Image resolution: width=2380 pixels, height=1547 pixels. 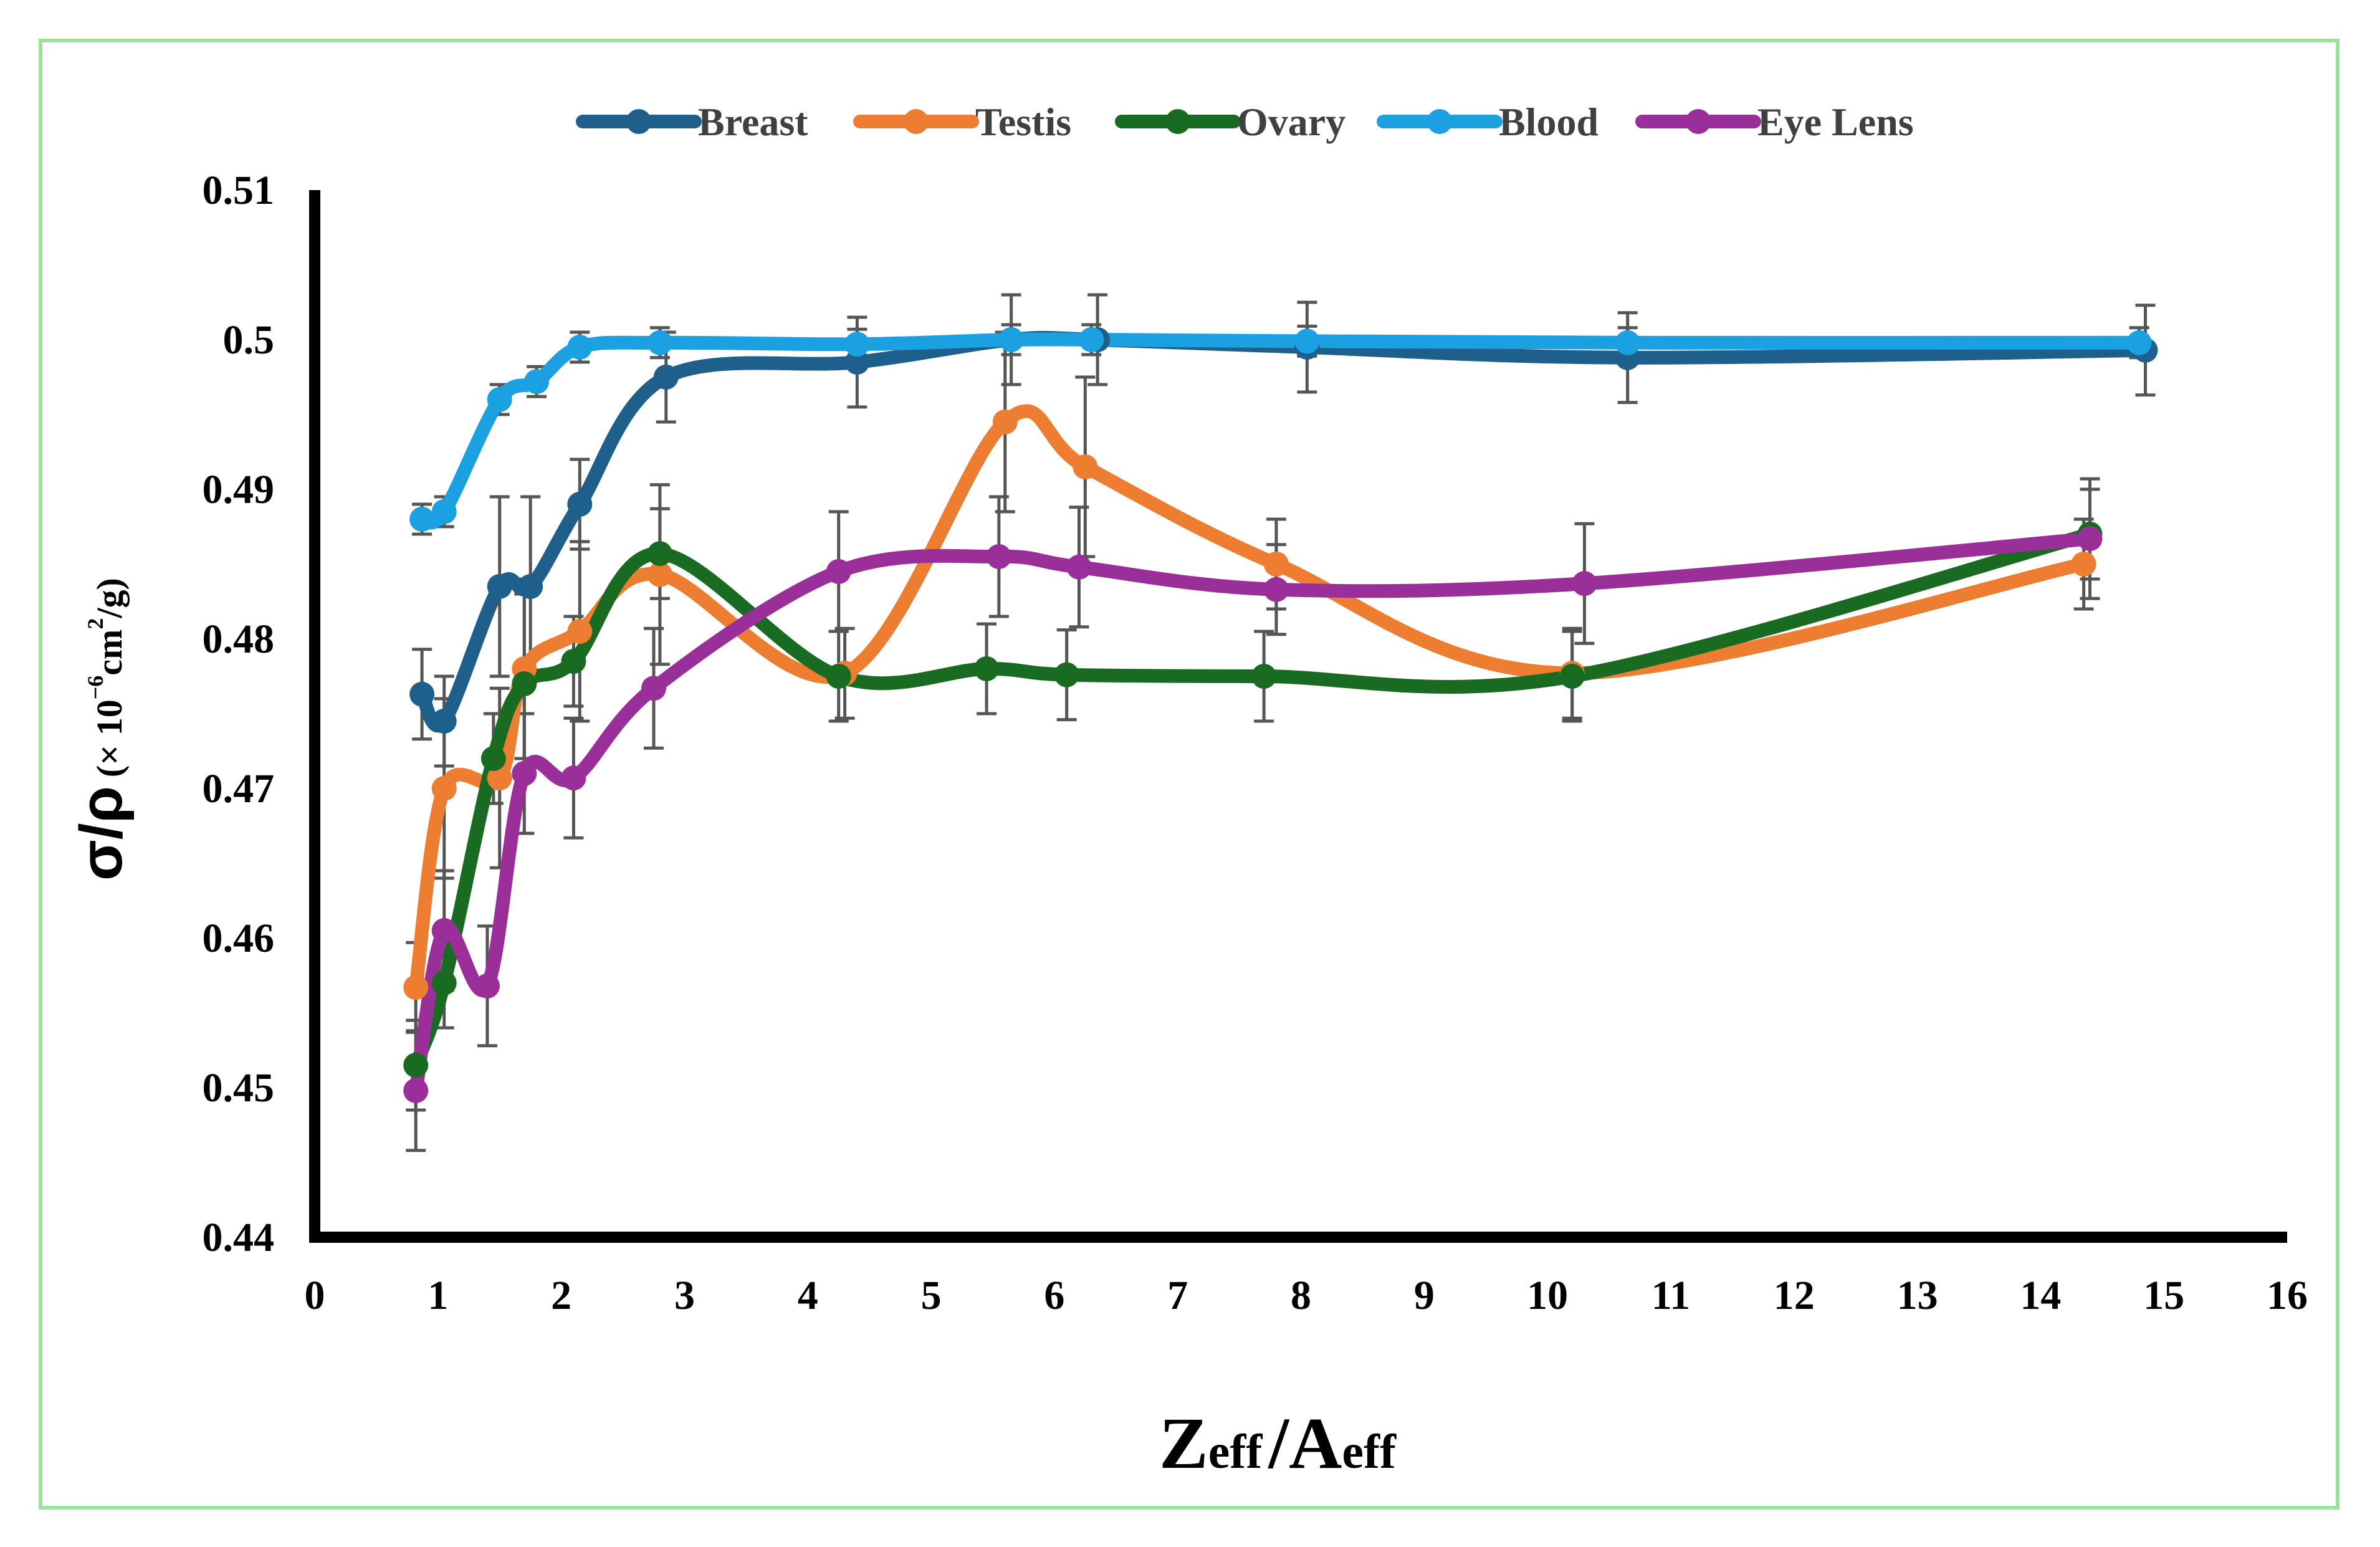 I want to click on x-tick-label: 5, so click(x=931, y=1296).